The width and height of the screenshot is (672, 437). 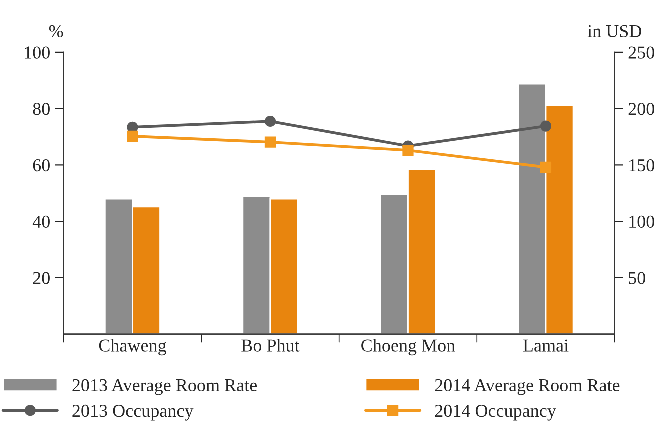 What do you see at coordinates (642, 165) in the screenshot?
I see `y2-tick-label: 150` at bounding box center [642, 165].